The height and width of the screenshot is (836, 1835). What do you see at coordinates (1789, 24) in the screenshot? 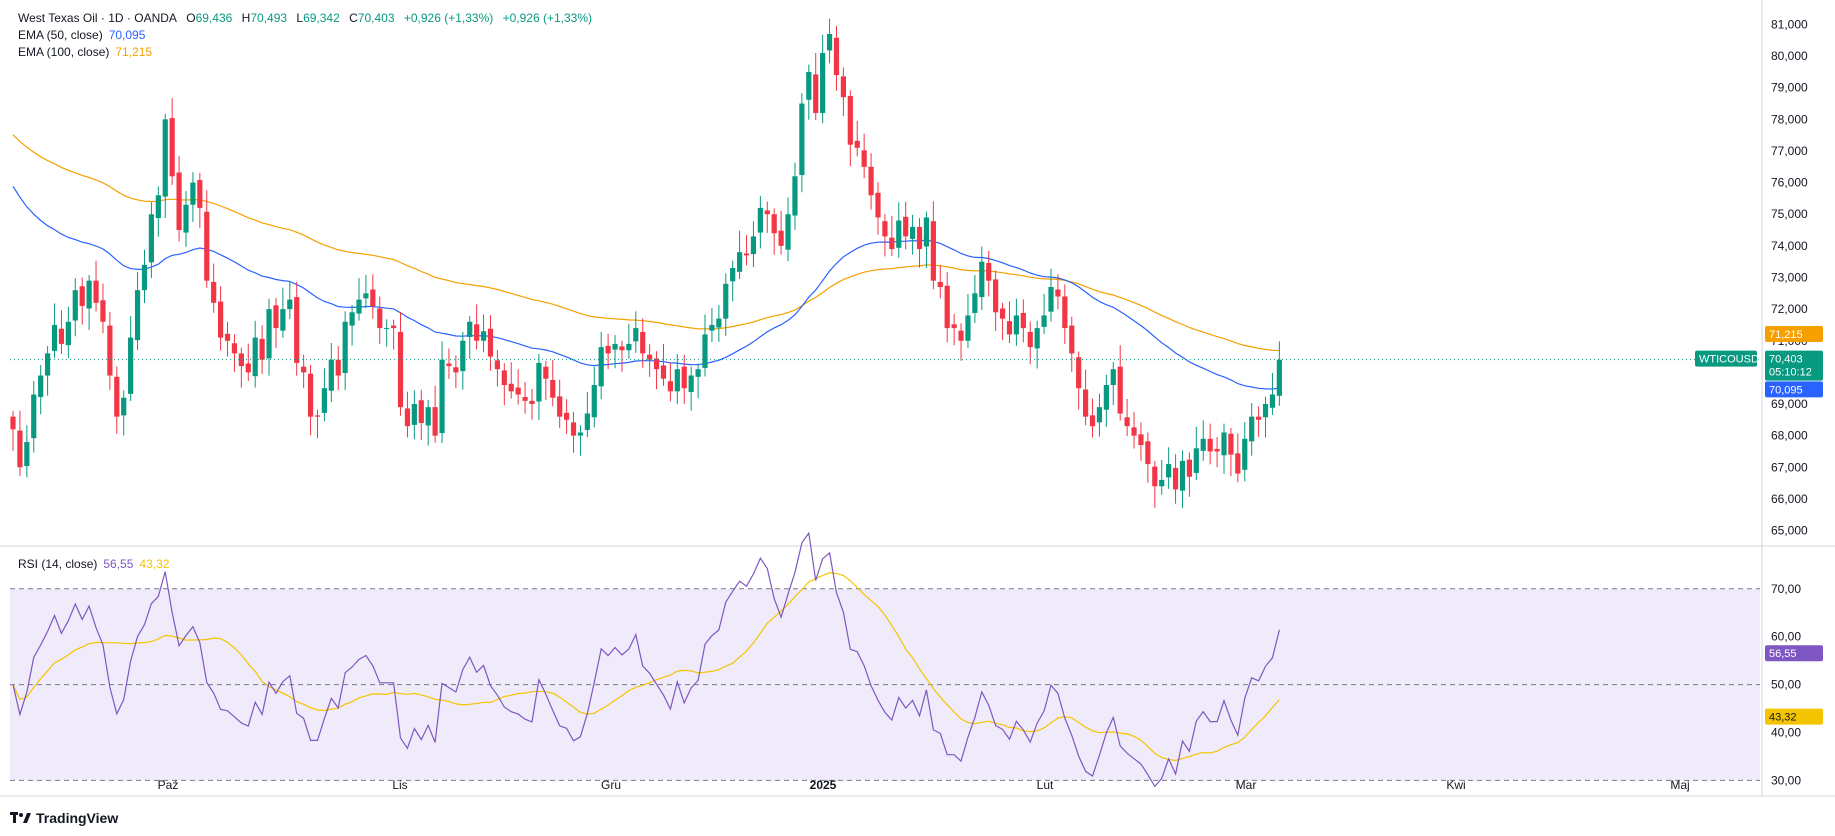
I see `price-tick-label: 81,000` at bounding box center [1789, 24].